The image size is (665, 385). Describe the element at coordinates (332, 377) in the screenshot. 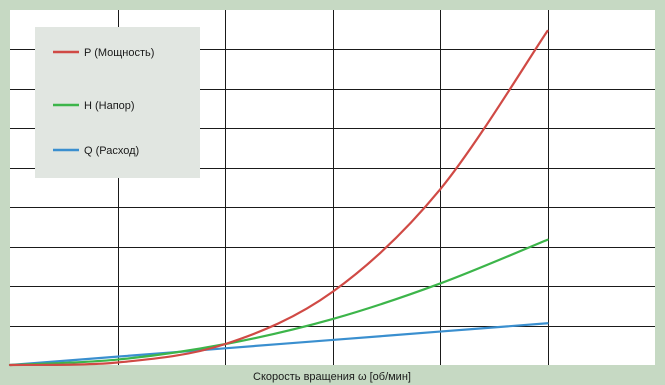

I see `x-axis-label: Скорость вращения ω [об/мин]` at that location.